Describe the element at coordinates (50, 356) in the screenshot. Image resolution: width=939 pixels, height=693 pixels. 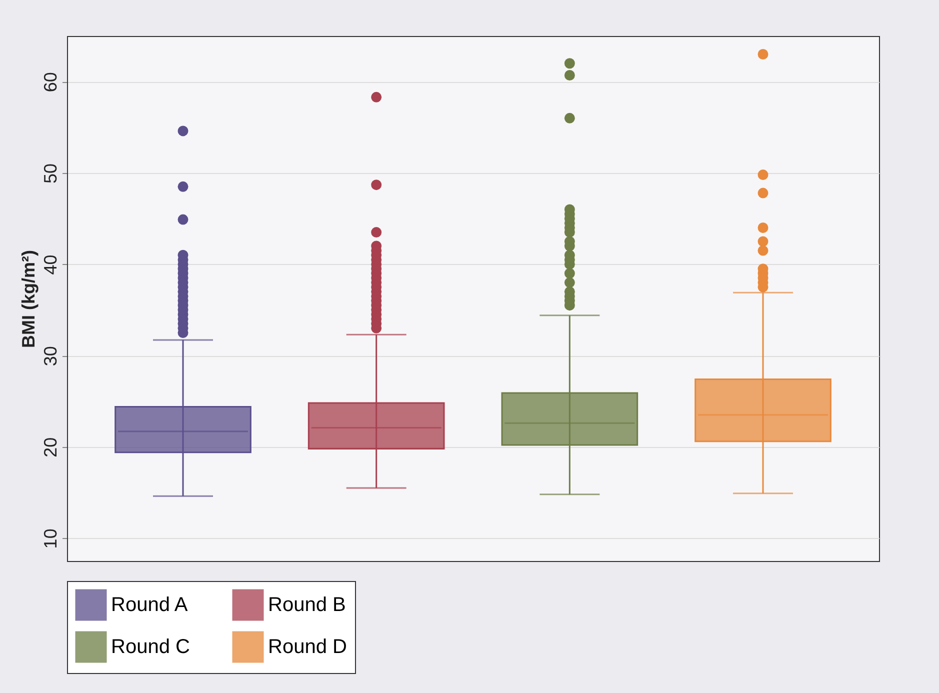
I see `y-tick-label: 30` at that location.